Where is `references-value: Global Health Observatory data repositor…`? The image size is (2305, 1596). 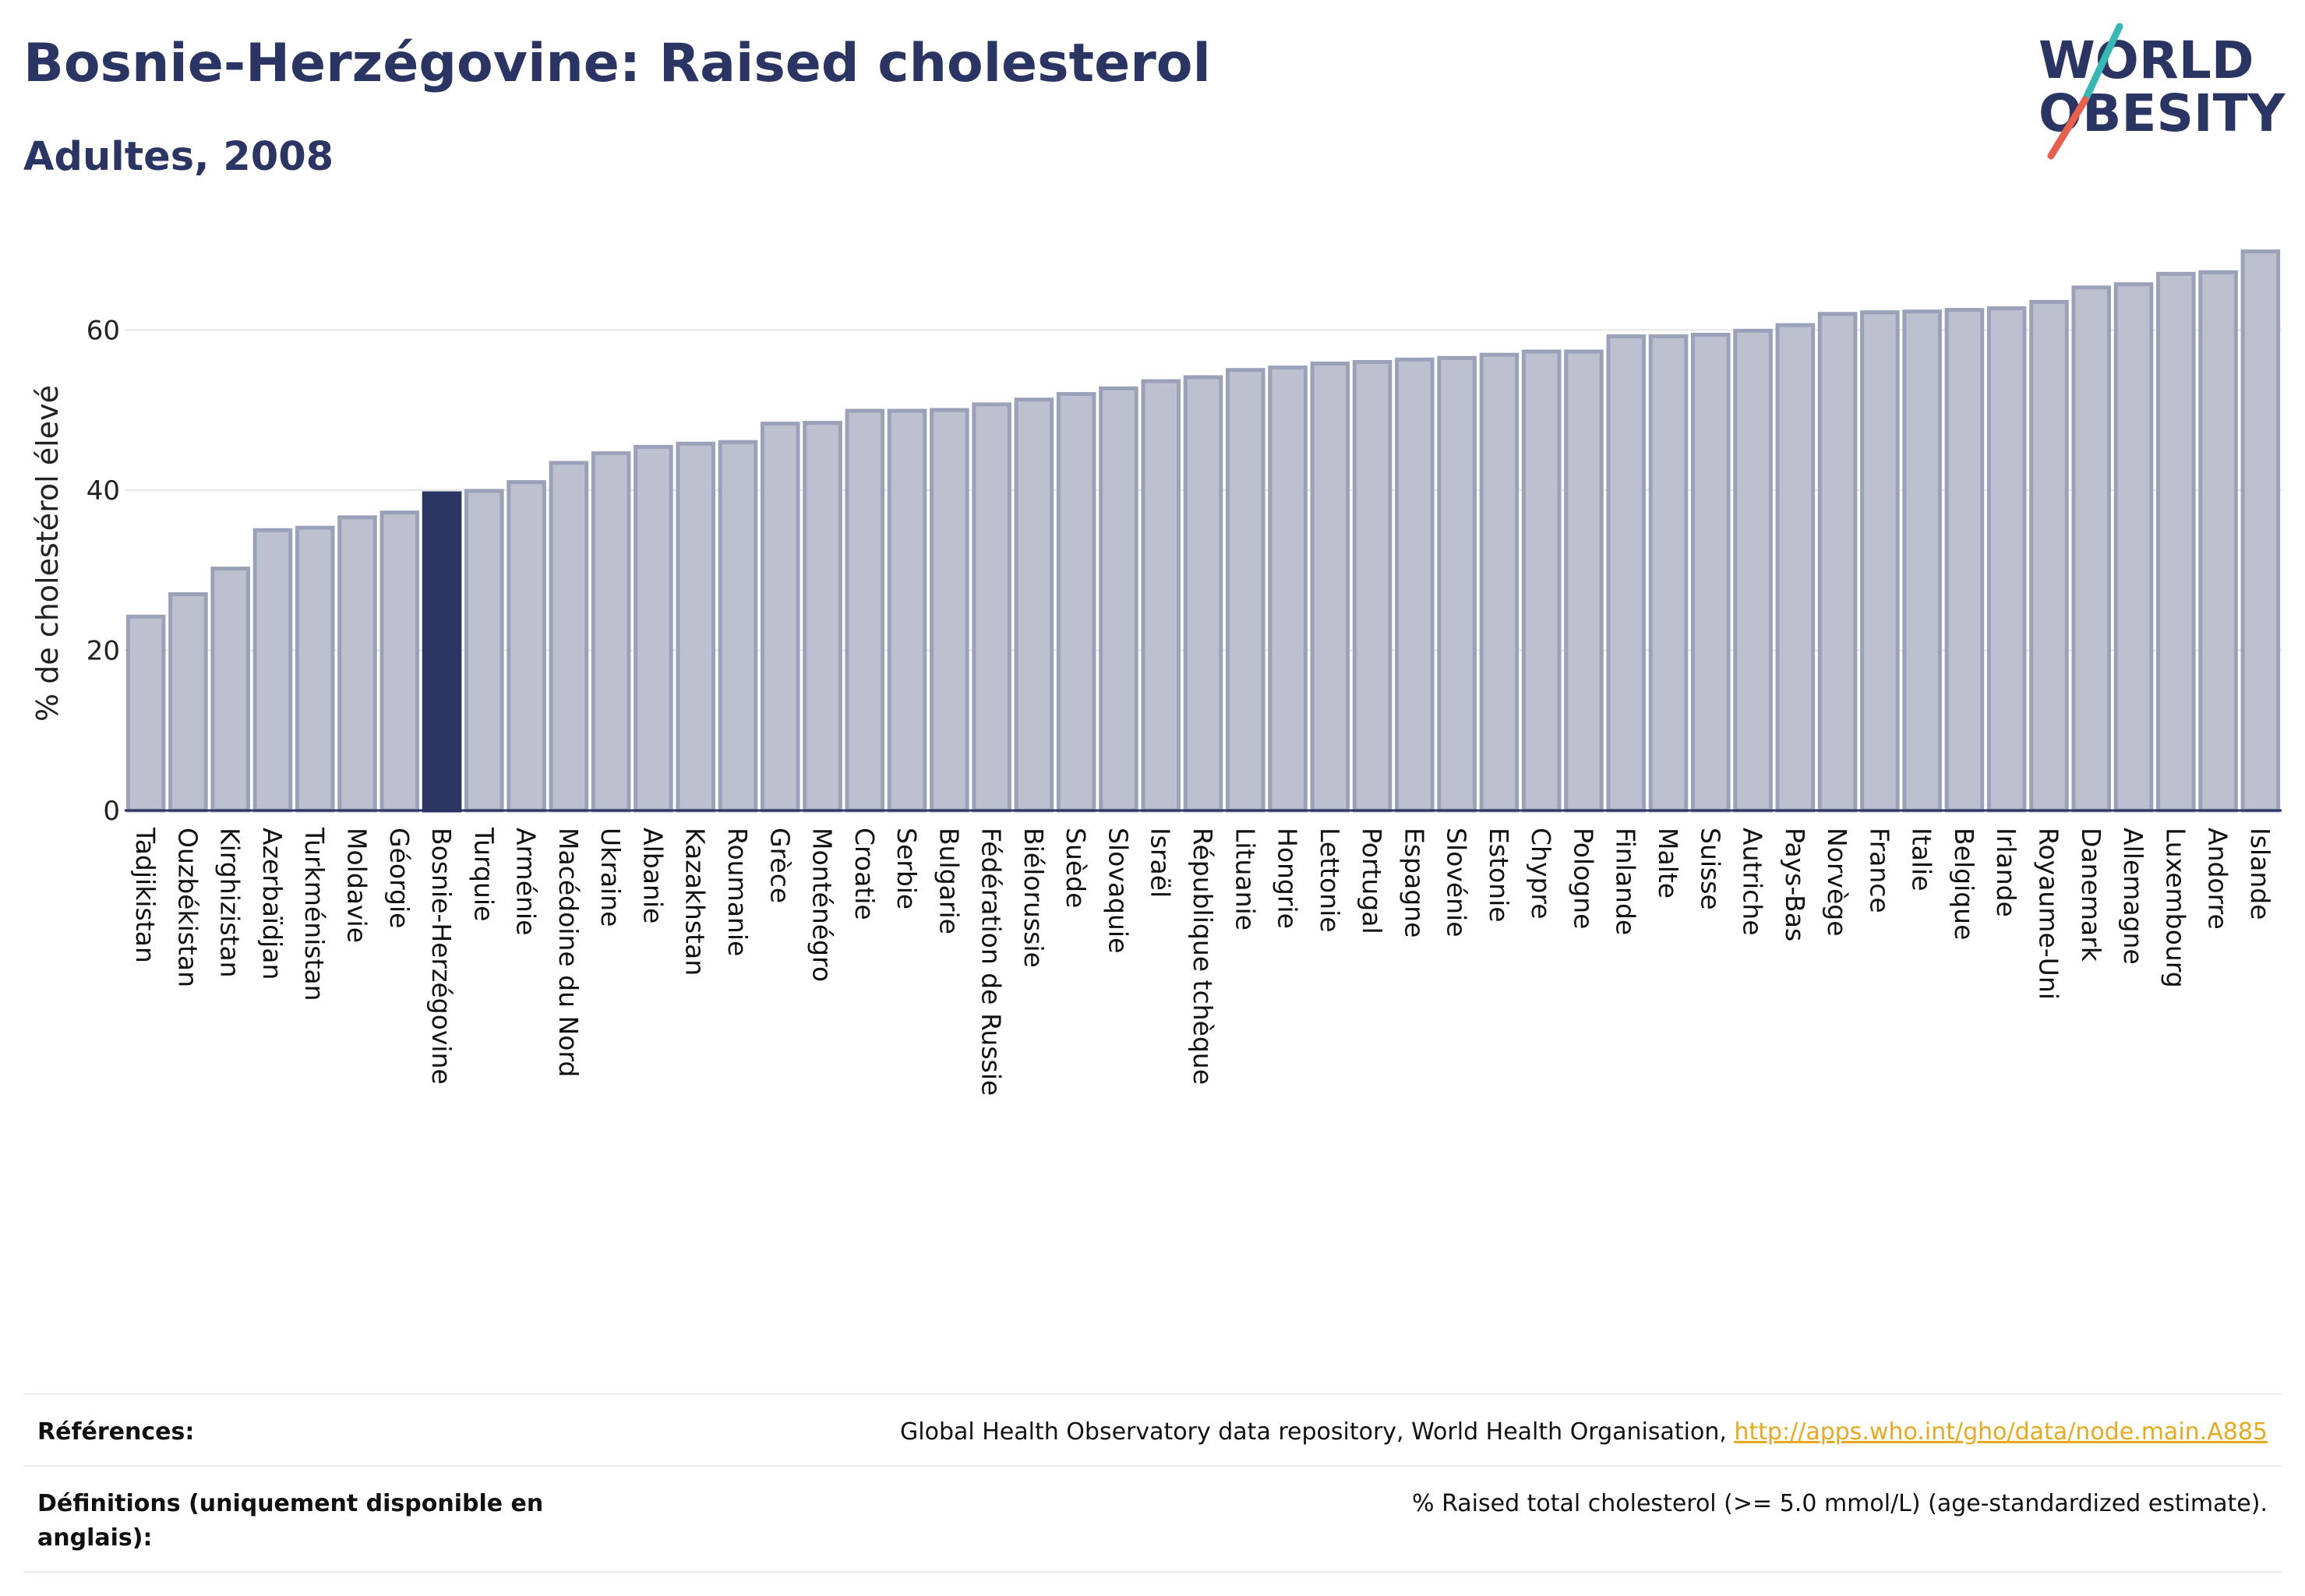
references-value: Global Health Observatory data repositor… is located at coordinates (1584, 1432).